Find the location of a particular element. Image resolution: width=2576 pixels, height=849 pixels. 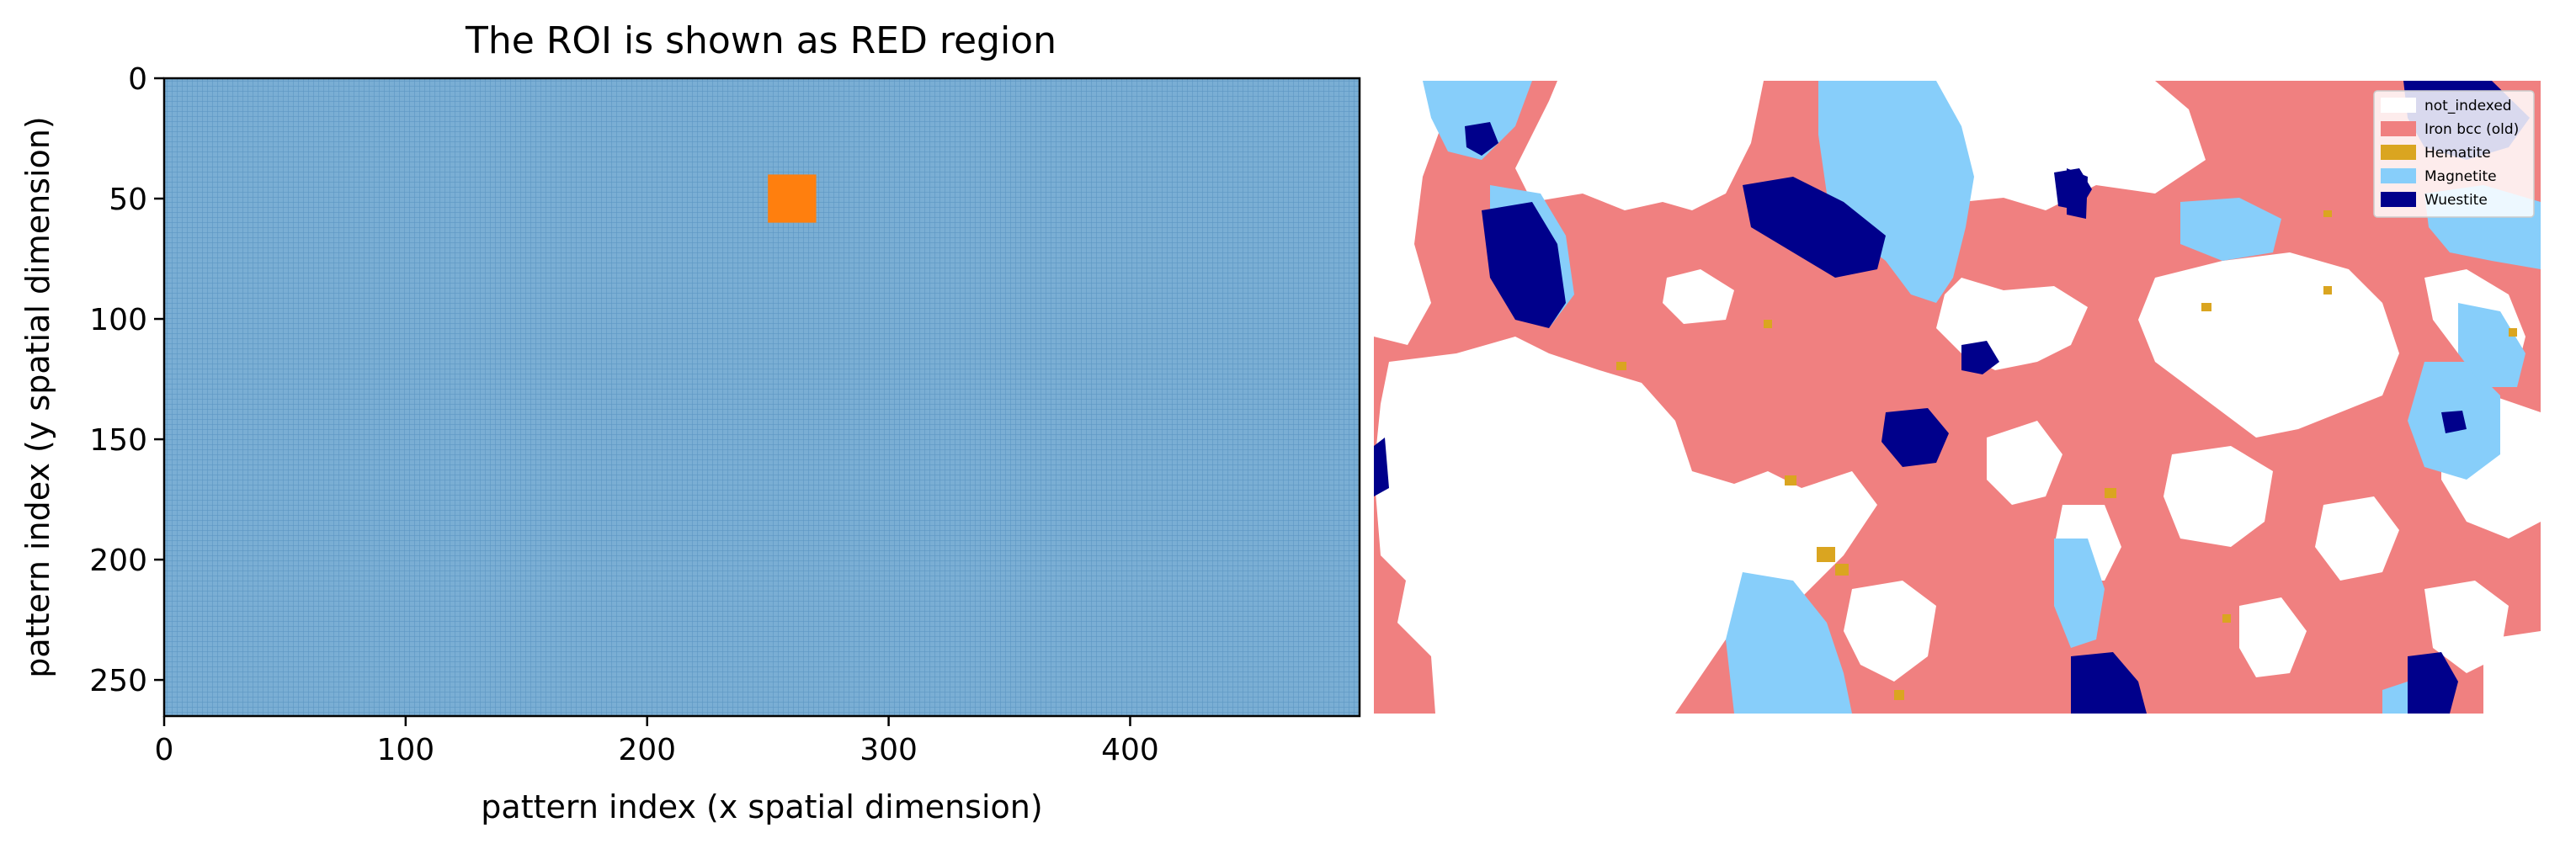

y-axis-label: pattern index (y spatial dimension) is located at coordinates (37, 396).